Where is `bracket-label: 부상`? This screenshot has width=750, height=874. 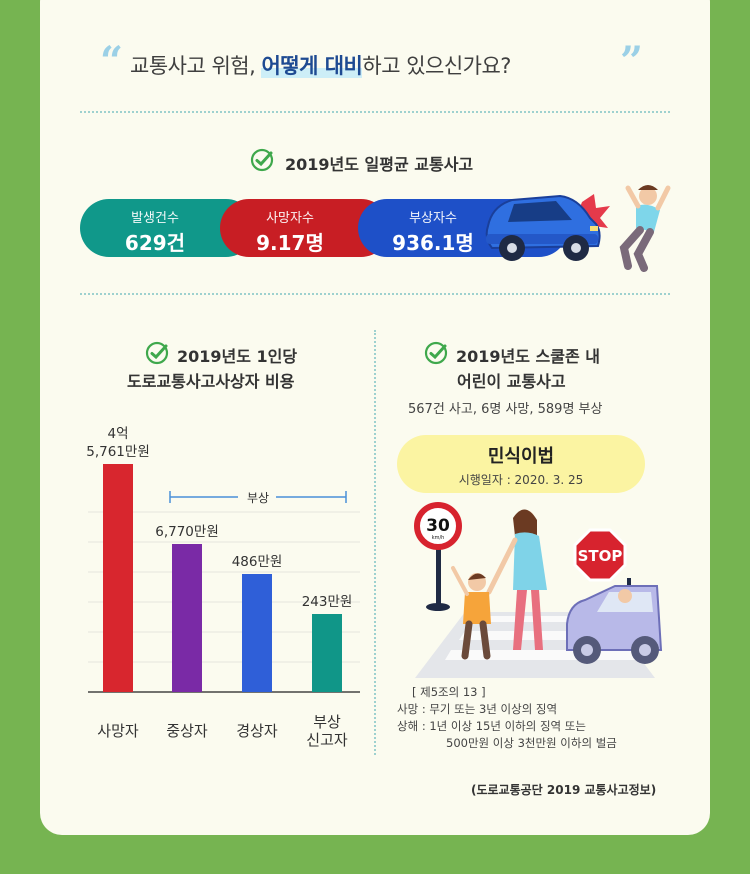 bracket-label: 부상 is located at coordinates (258, 498).